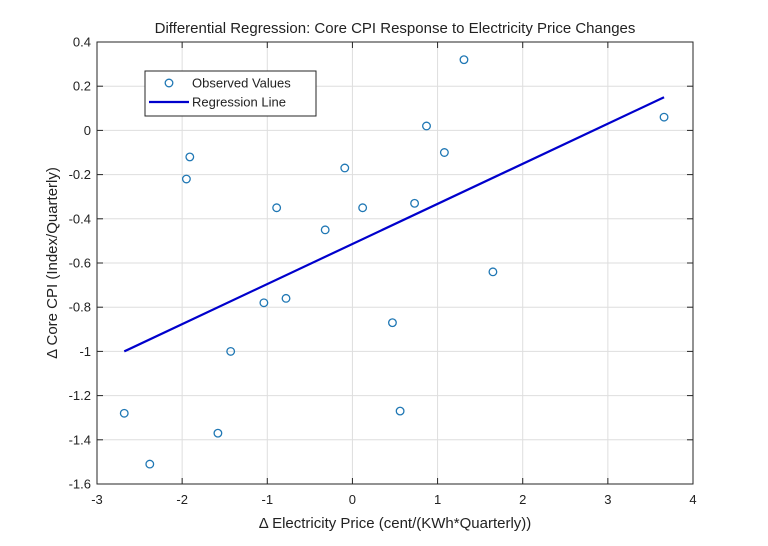 The image size is (768, 546). Describe the element at coordinates (80, 484) in the screenshot. I see `y-tick-label: -1.6` at that location.